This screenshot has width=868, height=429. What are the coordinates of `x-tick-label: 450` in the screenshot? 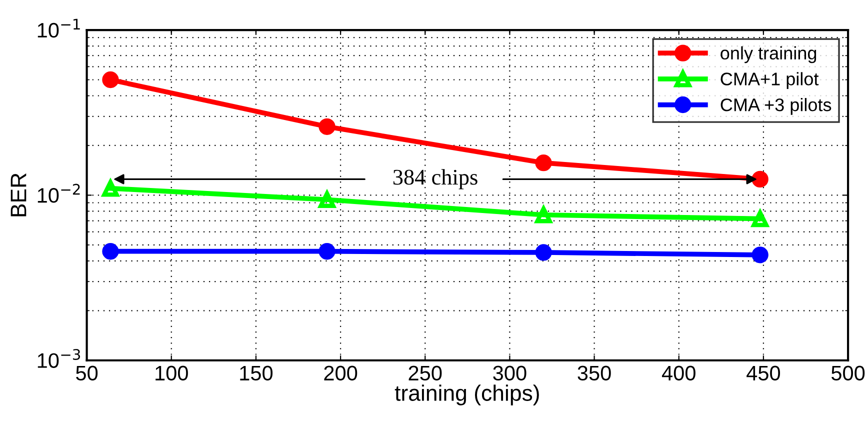 It's located at (763, 373).